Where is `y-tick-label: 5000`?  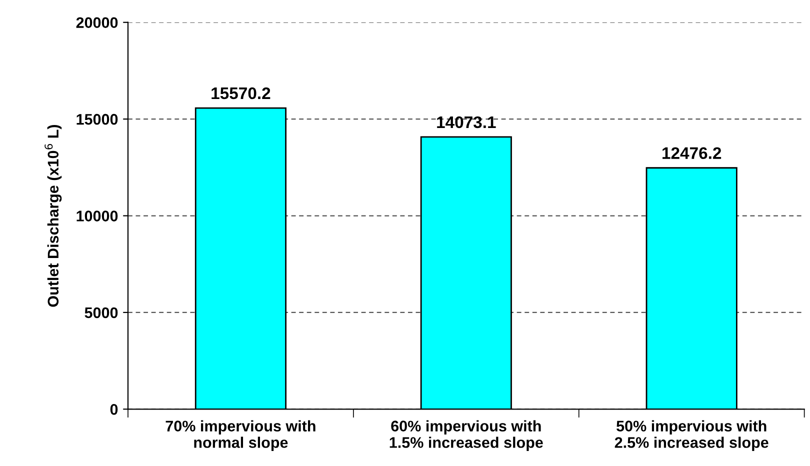
y-tick-label: 5000 is located at coordinates (101, 312).